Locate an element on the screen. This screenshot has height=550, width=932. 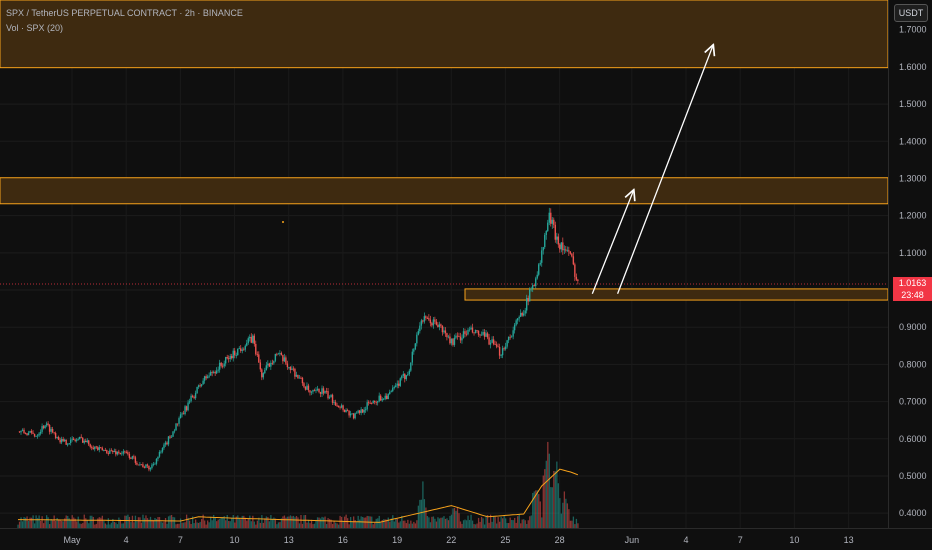
target-arrow is located at coordinates (612, 242).